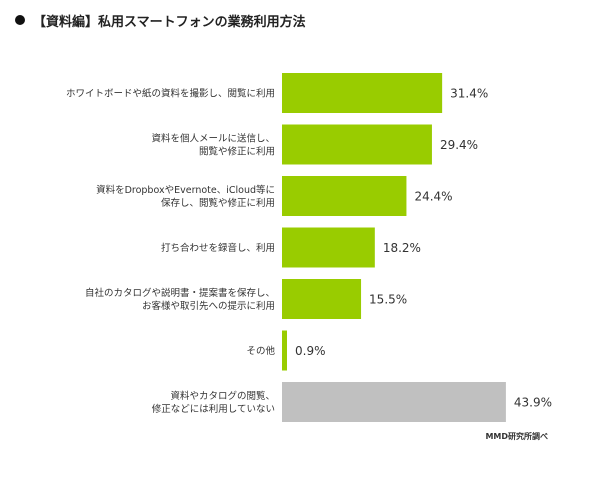 The image size is (600, 490). What do you see at coordinates (213, 139) in the screenshot?
I see `category-label-line: 資料を個人メールに送信し、` at bounding box center [213, 139].